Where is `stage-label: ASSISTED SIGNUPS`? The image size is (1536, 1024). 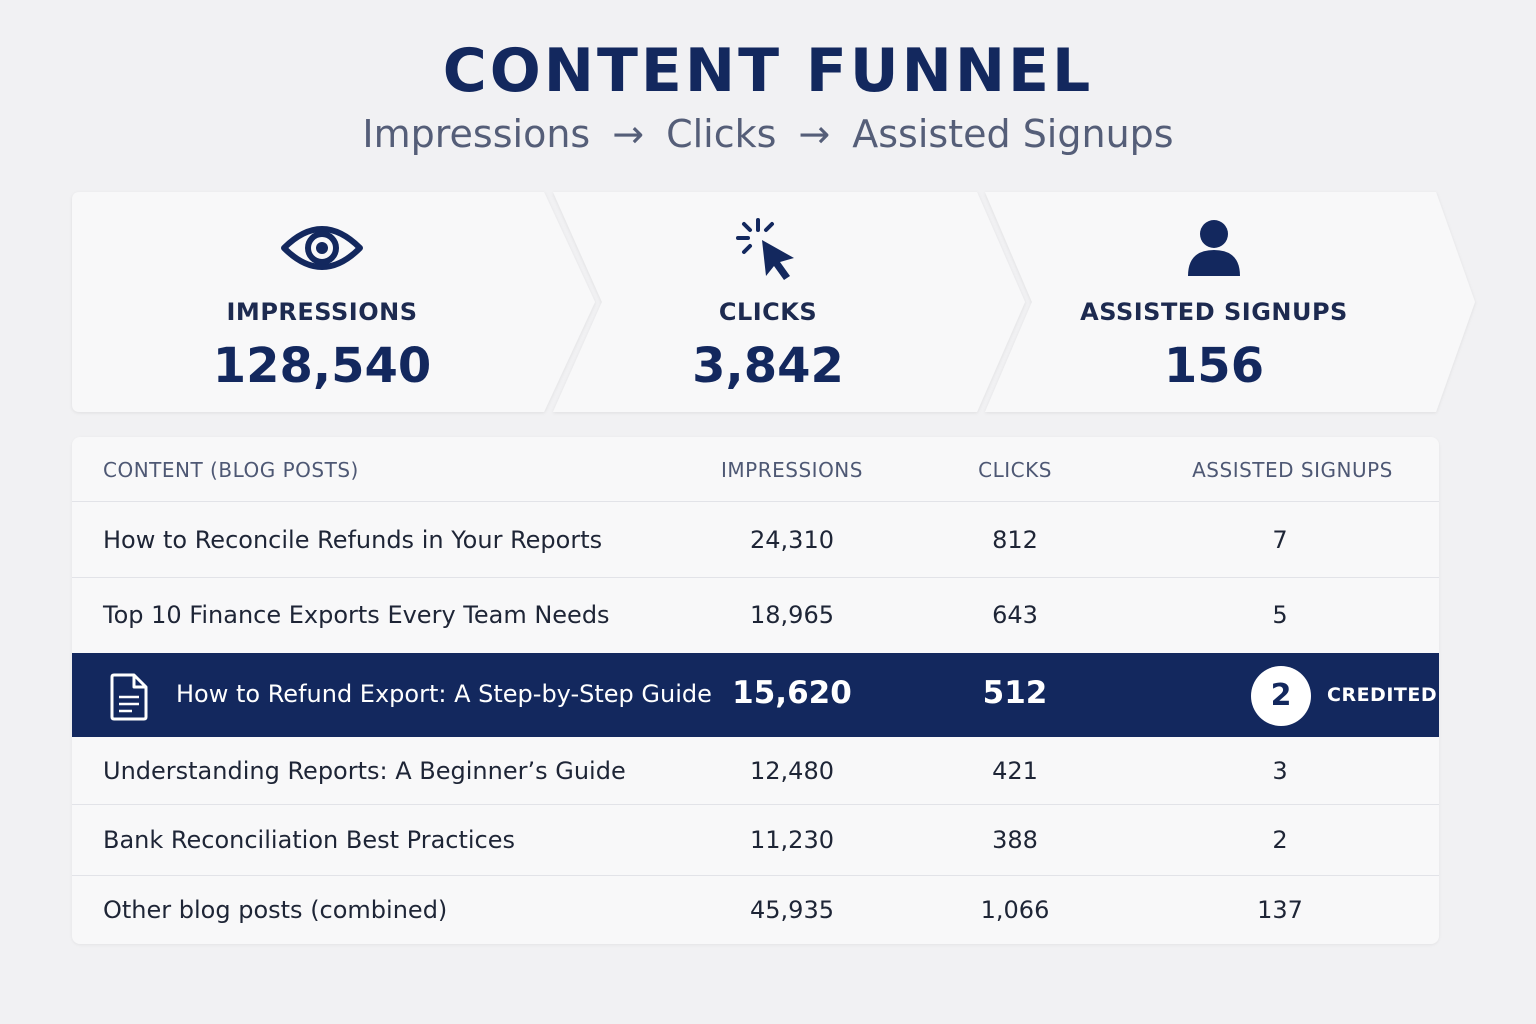
stage-label: ASSISTED SIGNUPS is located at coordinates (1214, 312).